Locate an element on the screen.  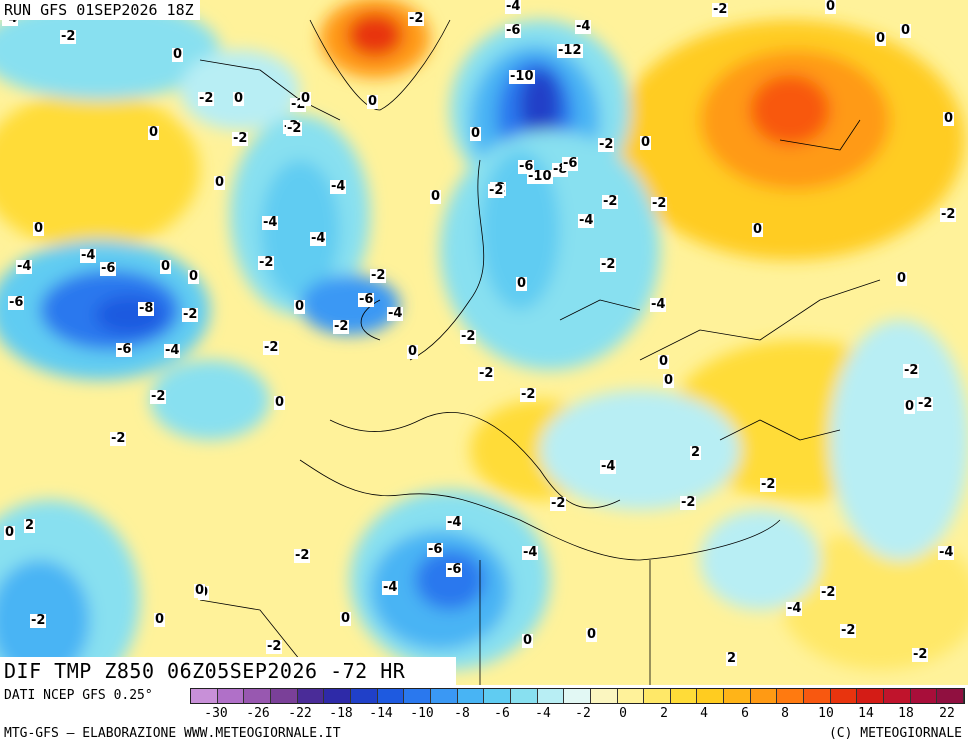
colorbar-tick-label: -18 is located at coordinates (341, 713).